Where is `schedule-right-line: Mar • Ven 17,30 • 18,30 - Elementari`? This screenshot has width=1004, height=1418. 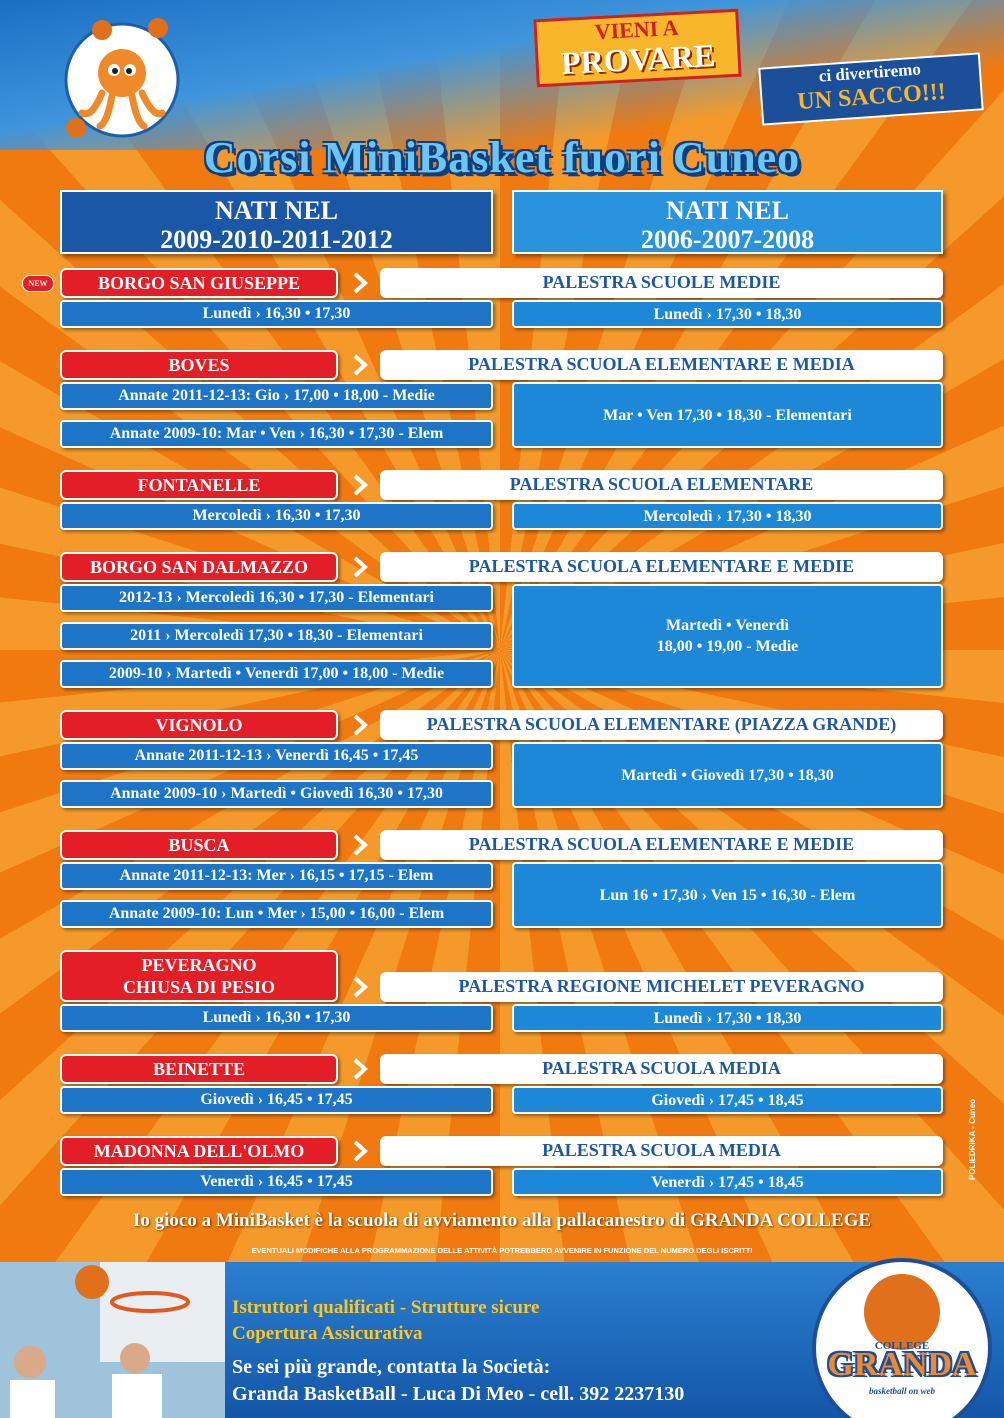
schedule-right-line: Mar • Ven 17,30 • 18,30 - Elementari is located at coordinates (727, 415).